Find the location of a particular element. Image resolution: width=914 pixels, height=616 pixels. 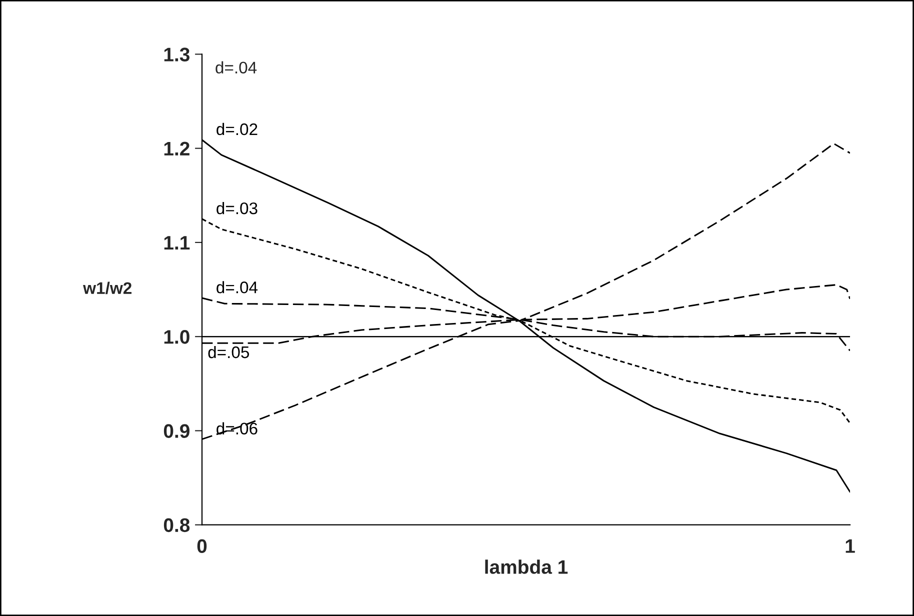

y-tick-label: 1.1 is located at coordinates (177, 243).